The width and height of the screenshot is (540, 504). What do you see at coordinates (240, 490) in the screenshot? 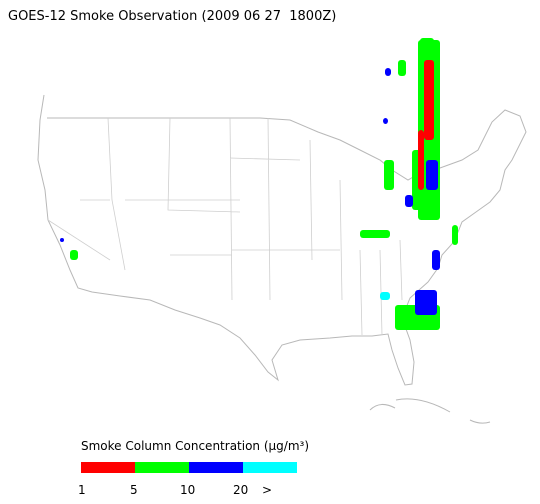
I see `legend-tick: 20` at bounding box center [240, 490].